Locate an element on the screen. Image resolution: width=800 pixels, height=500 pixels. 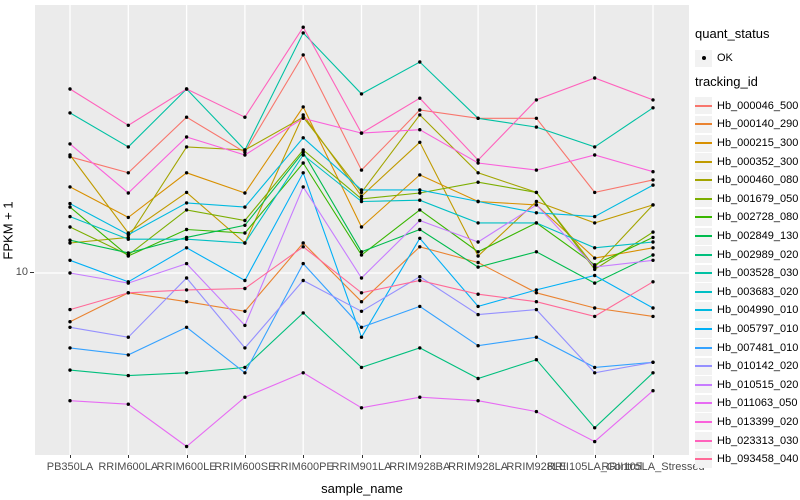
legend-item-label: Hb_000046_500 is located at coordinates (758, 105).